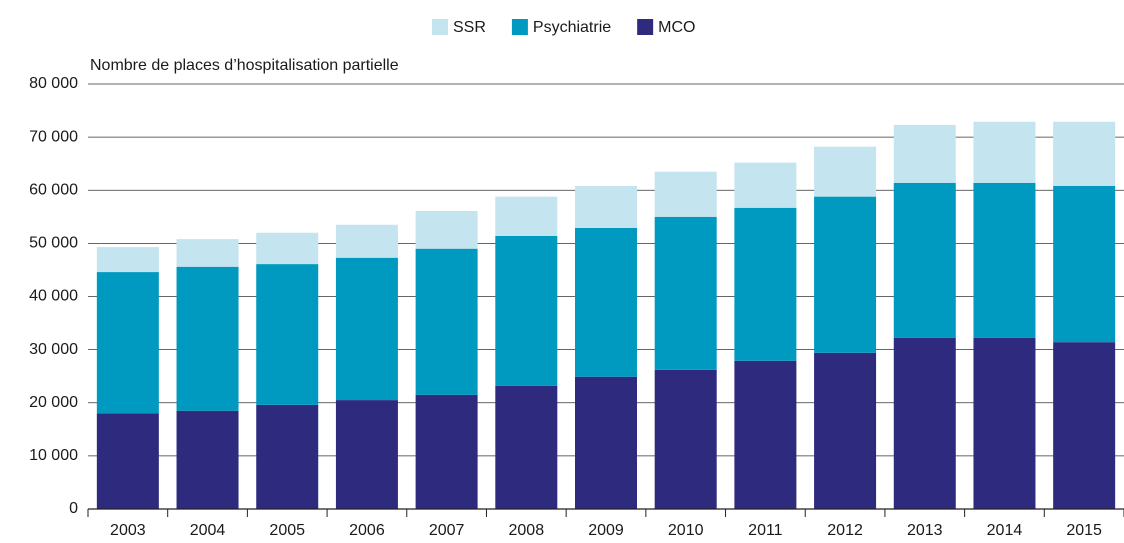  I want to click on x-tick-label: 2010, so click(686, 530).